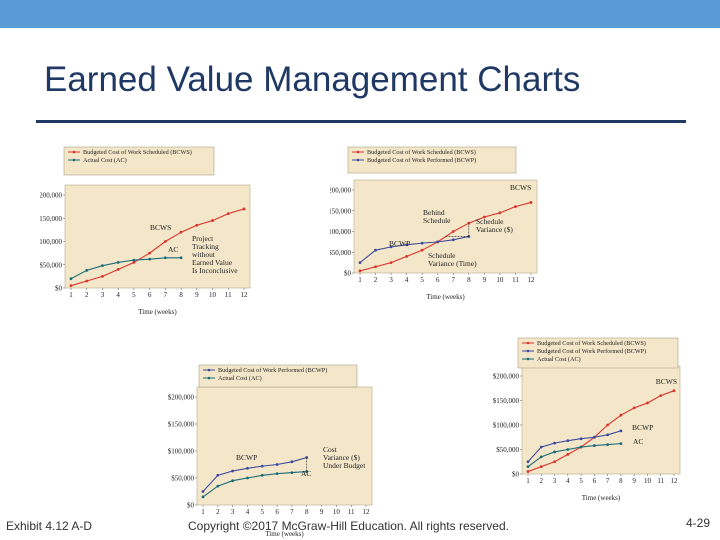 The image size is (720, 540). I want to click on chart-annotation: without, so click(204, 254).